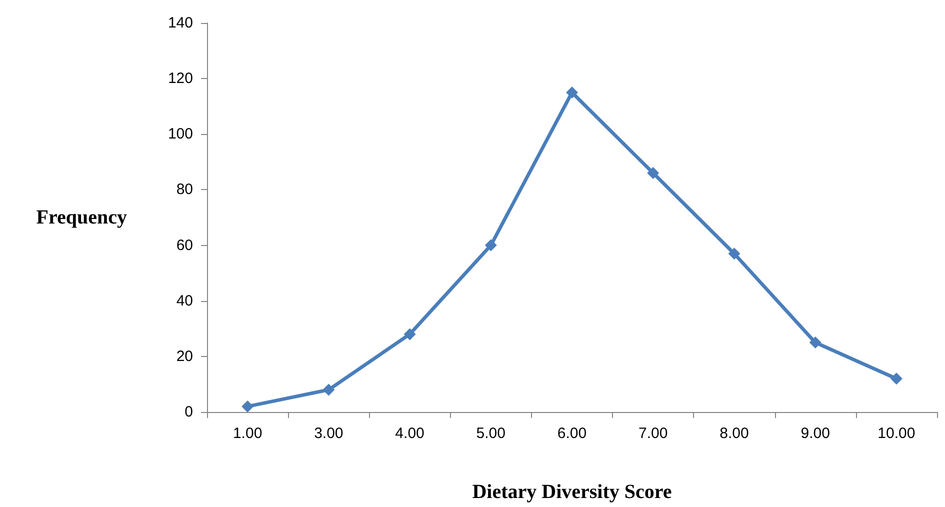  What do you see at coordinates (572, 492) in the screenshot?
I see `x-axis-title: Dietary Diversity Score` at bounding box center [572, 492].